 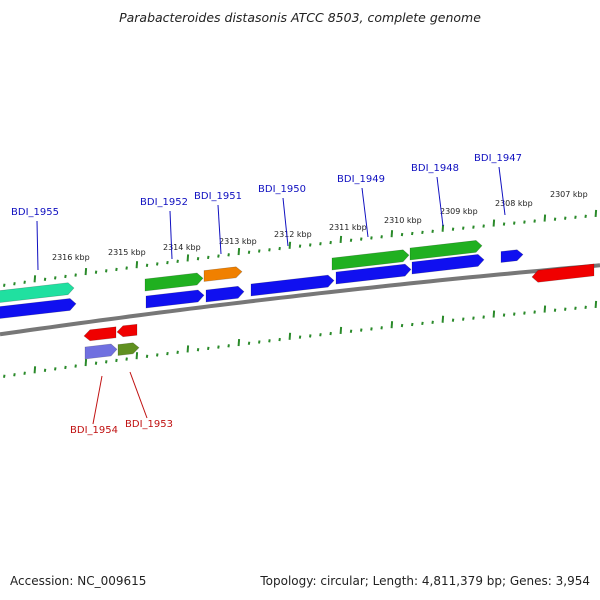 What do you see at coordinates (403, 220) in the screenshot?
I see `tick-label: 2310 kbp` at bounding box center [403, 220].